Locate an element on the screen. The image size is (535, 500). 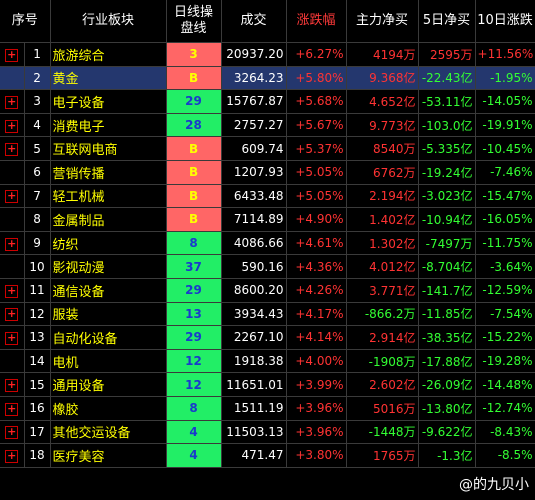
table-row: +9 纺织 8 4086.66 +4.61% 1.302亿 -7497万 -11.75% is located at coordinates (267, 243).